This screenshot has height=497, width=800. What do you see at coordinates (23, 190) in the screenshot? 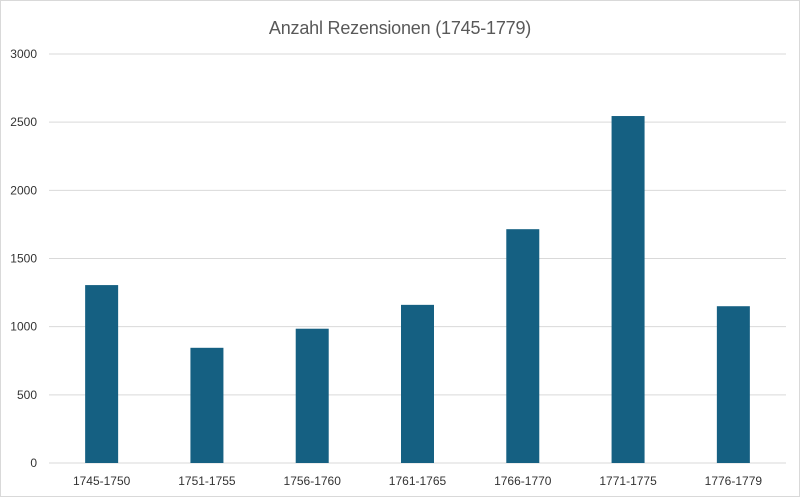
I see `y-tick-label: 2000` at bounding box center [23, 190].